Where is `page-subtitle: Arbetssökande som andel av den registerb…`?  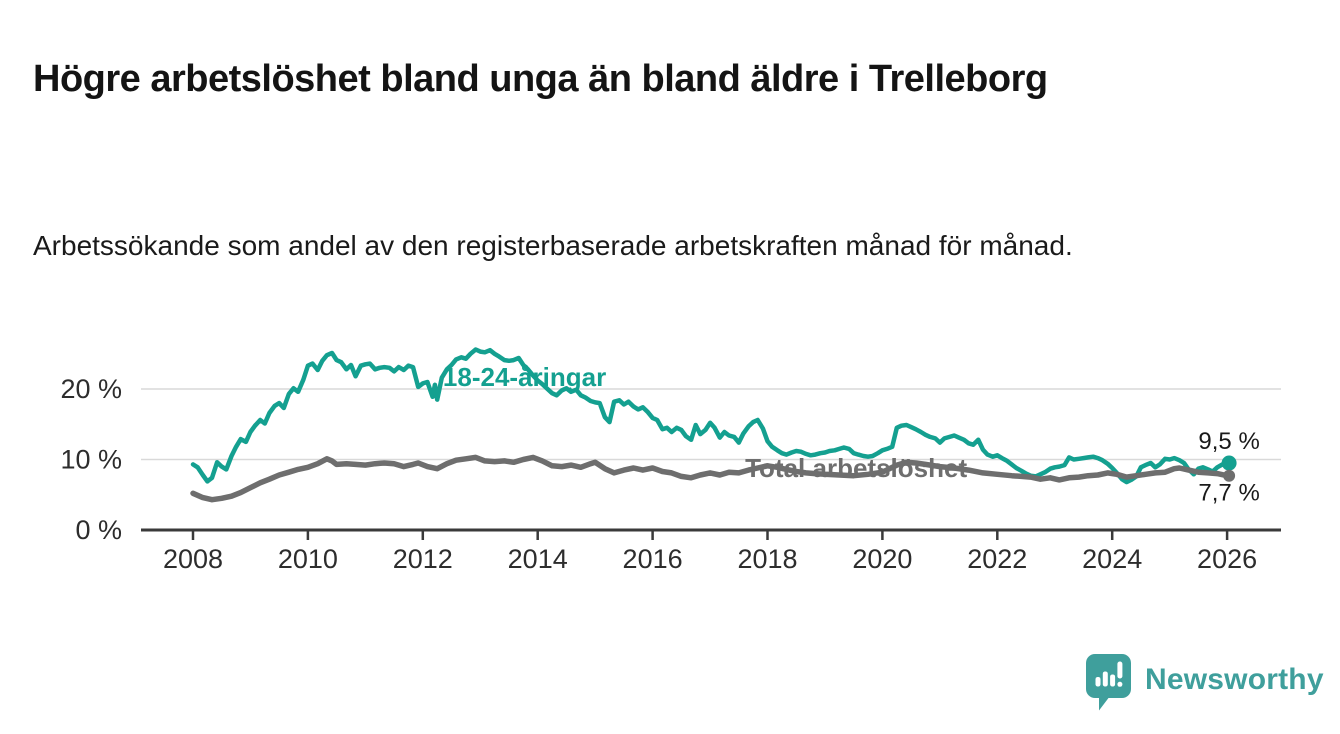 page-subtitle: Arbetssökande som andel av den registerb… is located at coordinates (553, 245).